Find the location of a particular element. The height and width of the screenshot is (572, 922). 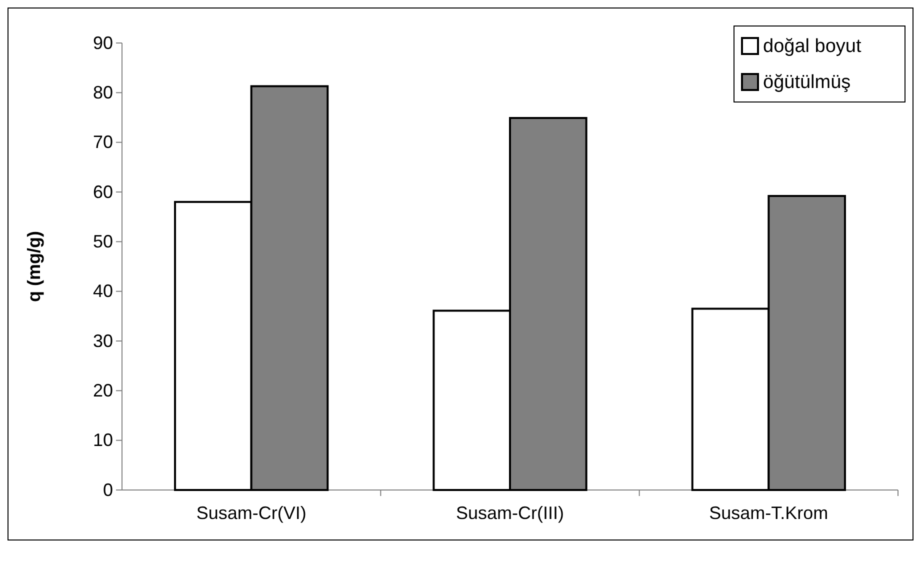

y-tick-label: 10 is located at coordinates (102, 440).